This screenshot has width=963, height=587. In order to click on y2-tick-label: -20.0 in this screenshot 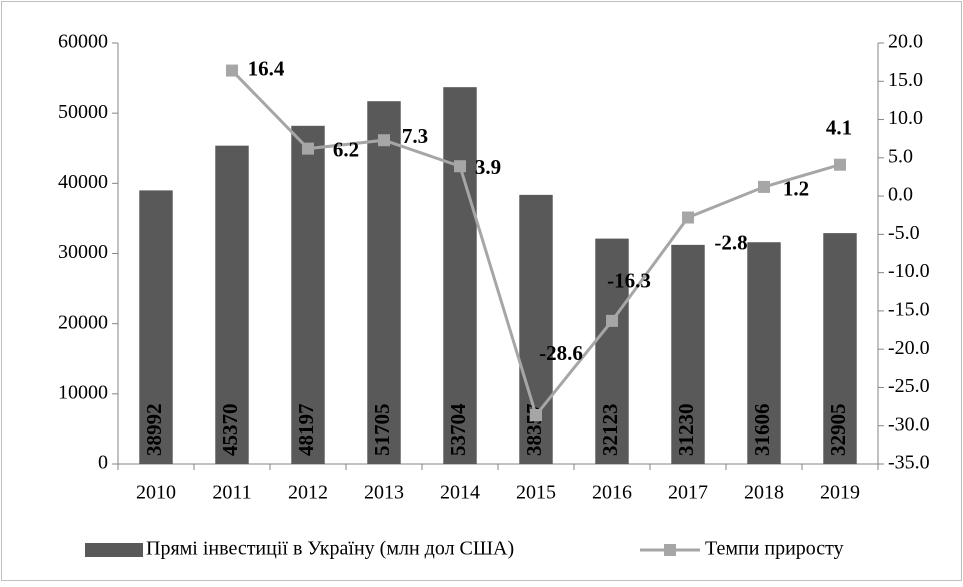, I will do `click(909, 348)`.